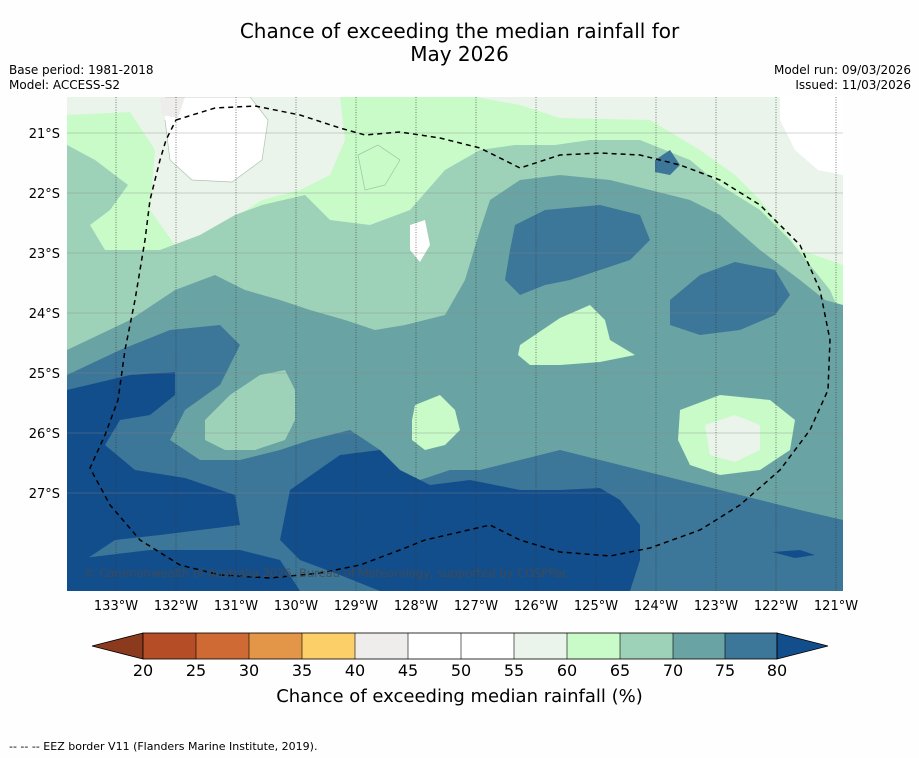 The width and height of the screenshot is (919, 758). I want to click on lon-label: 131°W, so click(236, 606).